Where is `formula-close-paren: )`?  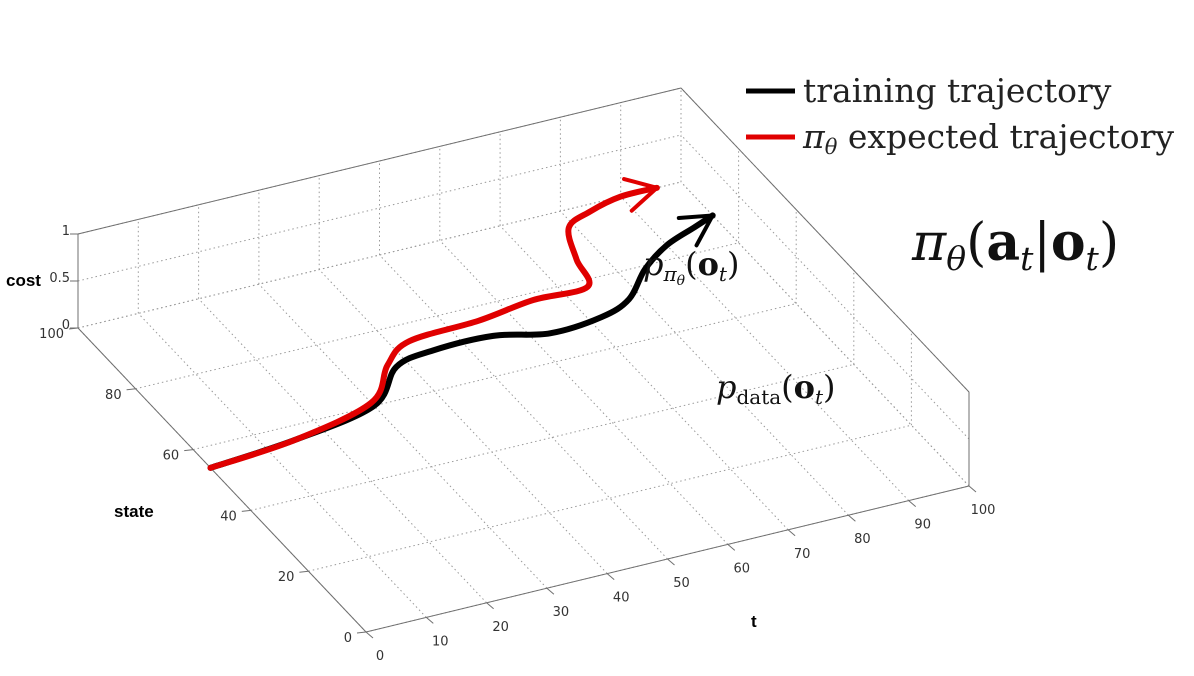 formula-close-paren: ) is located at coordinates (1109, 243).